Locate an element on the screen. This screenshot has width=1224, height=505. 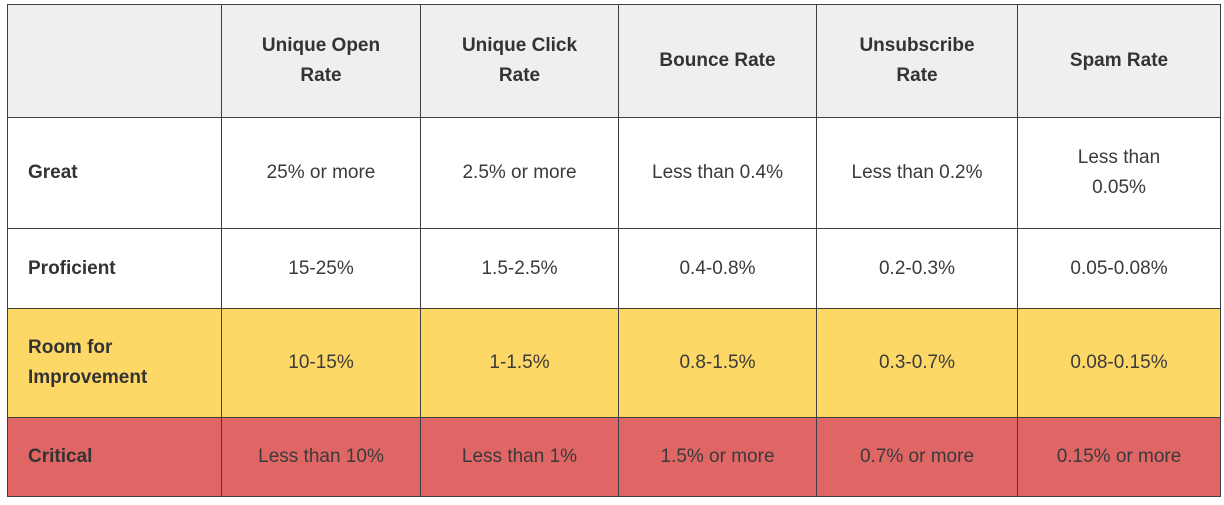
table-cell: 0.05-0.08% is located at coordinates (1119, 268).